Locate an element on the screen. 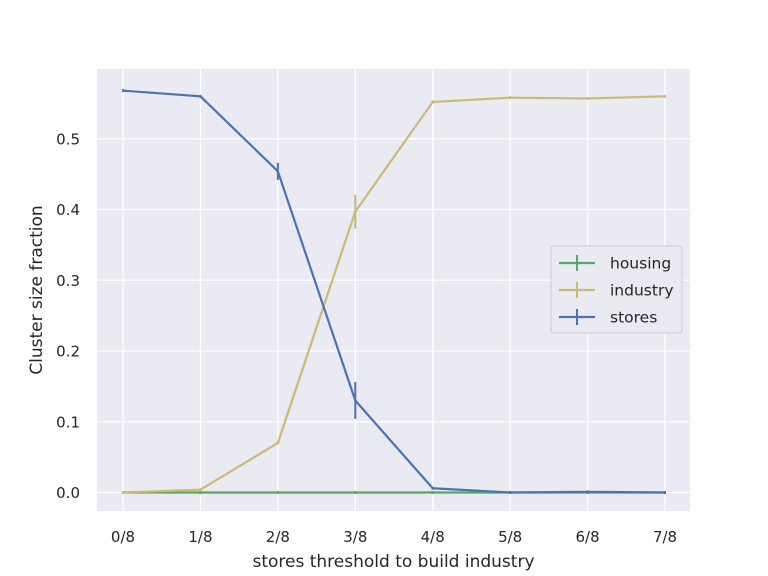 The width and height of the screenshot is (768, 576). y-tick-label: 0.3 is located at coordinates (68, 281).